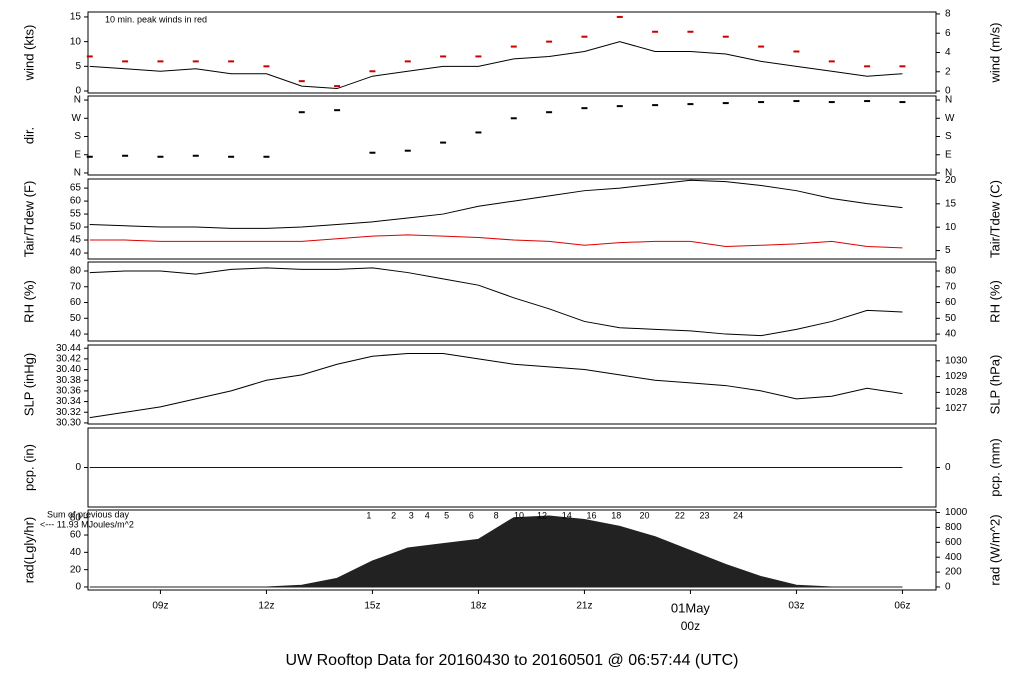 The width and height of the screenshot is (1024, 700). What do you see at coordinates (427, 515) in the screenshot?
I see `hour-mark: 4` at bounding box center [427, 515].